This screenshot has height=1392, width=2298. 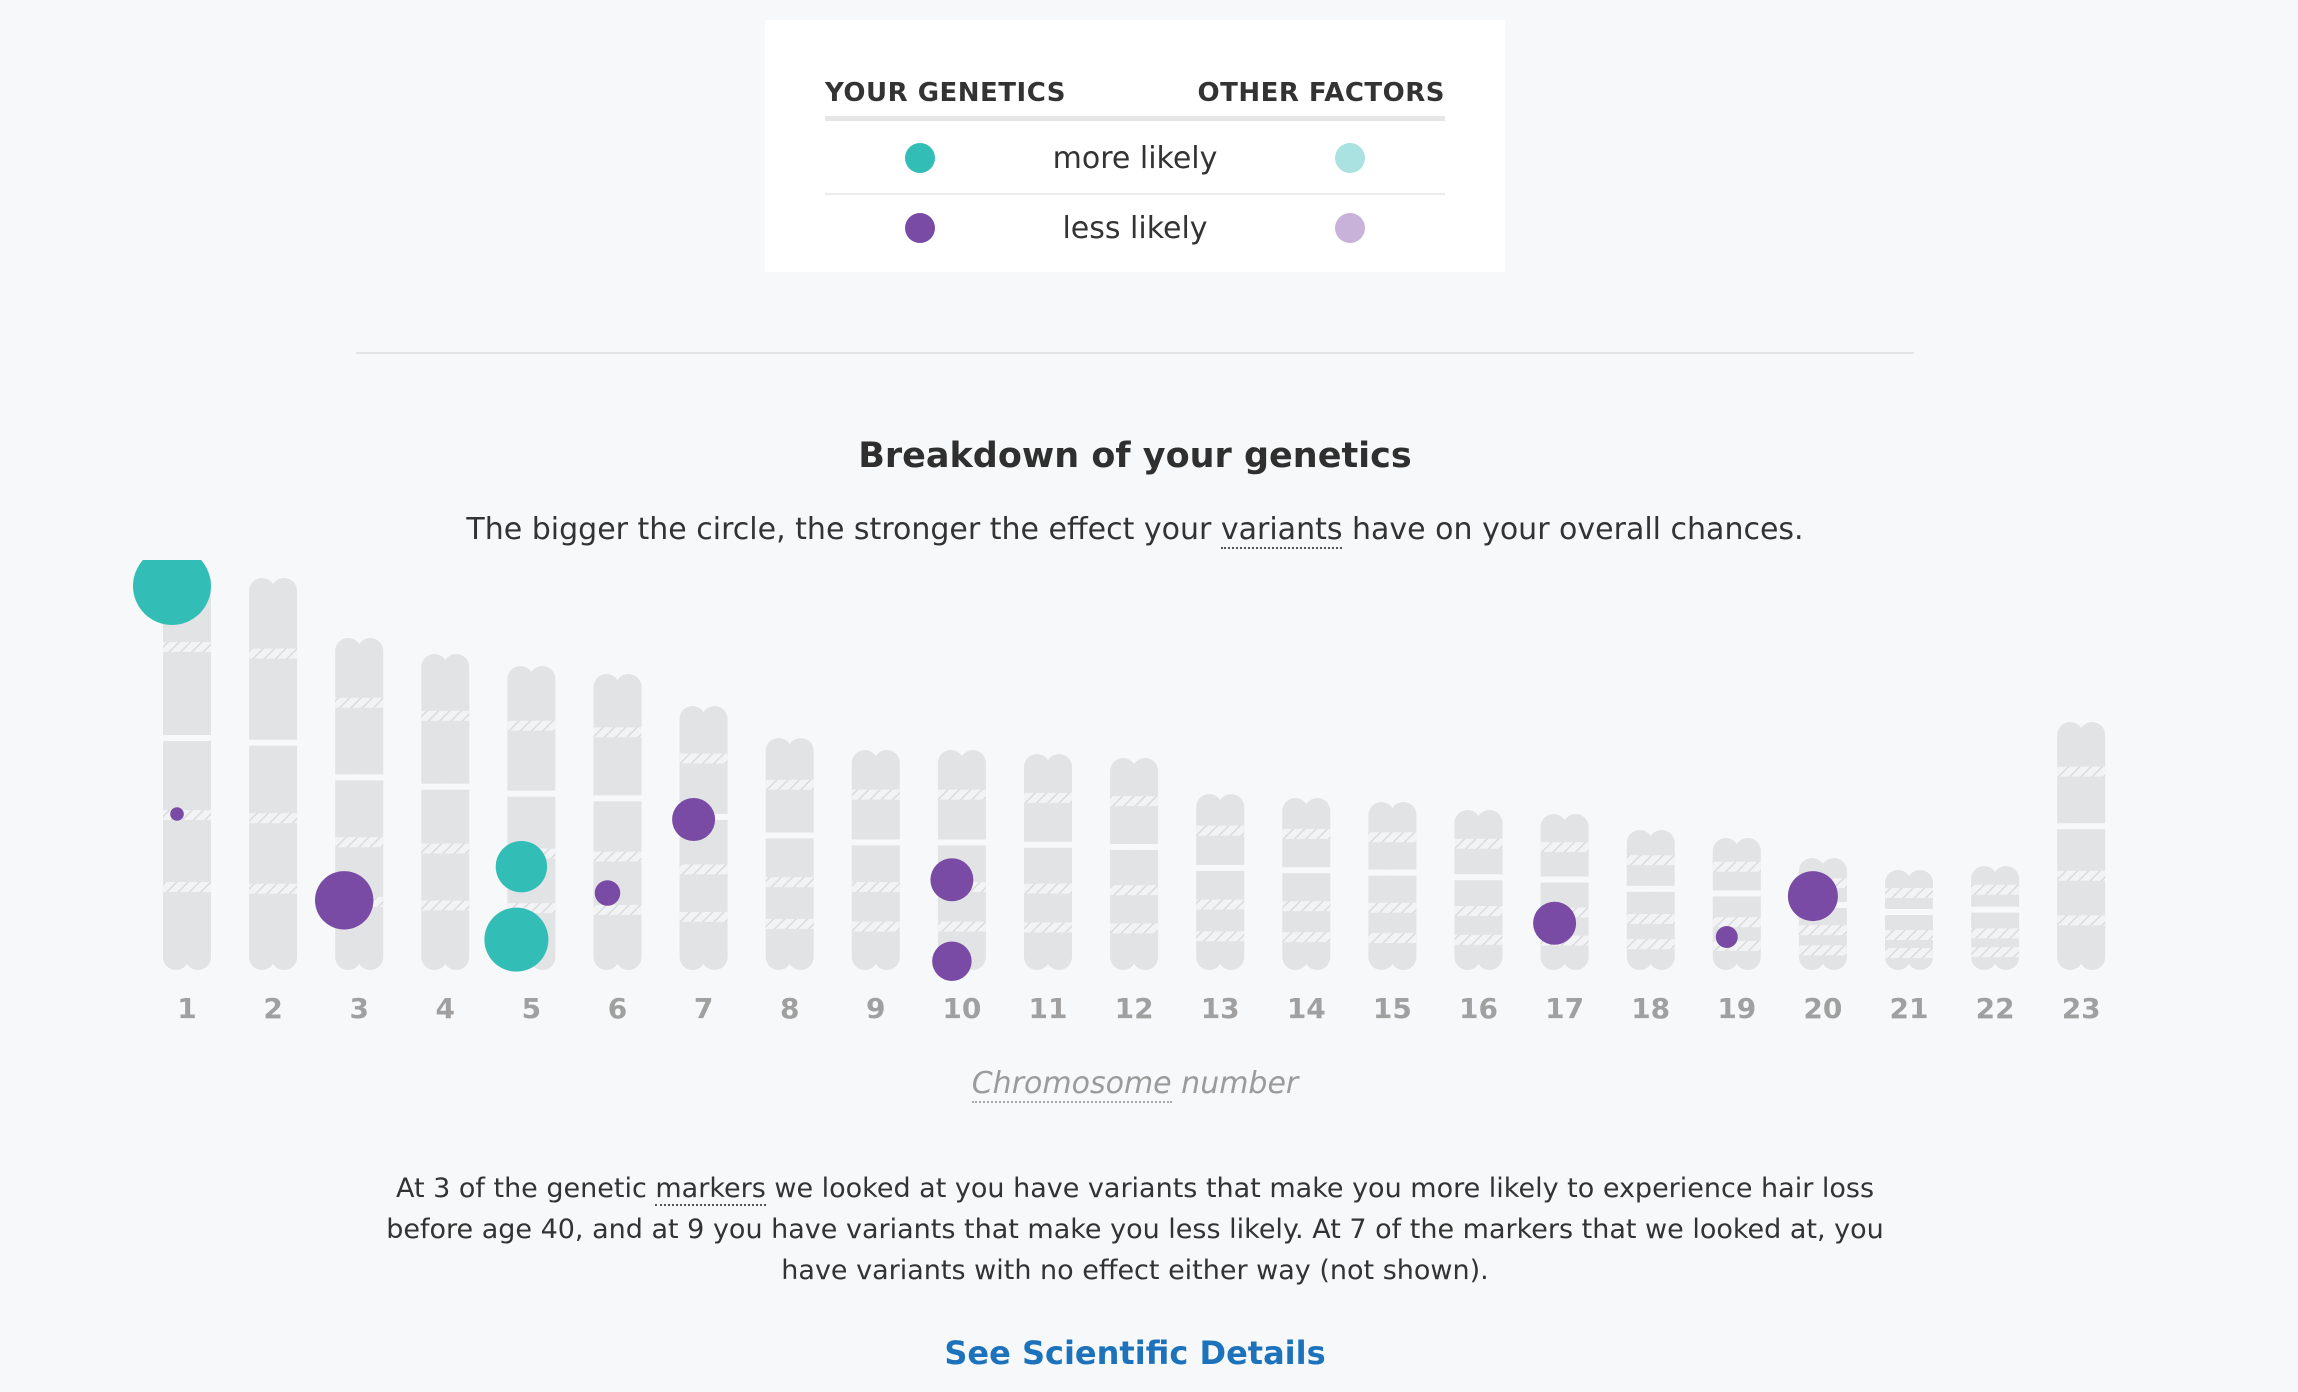 What do you see at coordinates (1812, 896) in the screenshot?
I see `marker-chromosome-20-less-likely` at bounding box center [1812, 896].